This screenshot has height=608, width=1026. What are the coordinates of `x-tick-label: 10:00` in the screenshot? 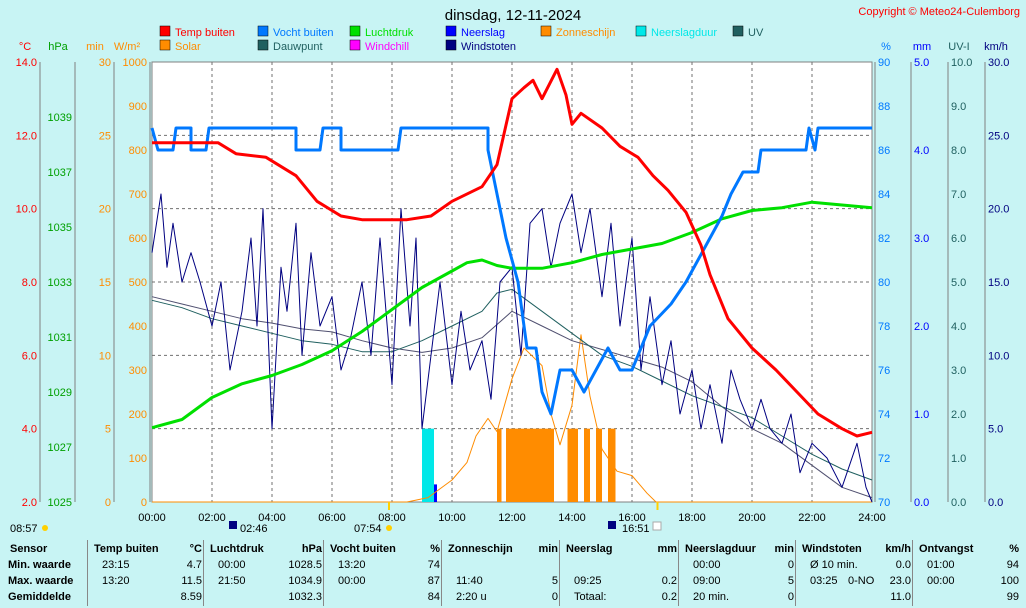 It's located at (452, 518).